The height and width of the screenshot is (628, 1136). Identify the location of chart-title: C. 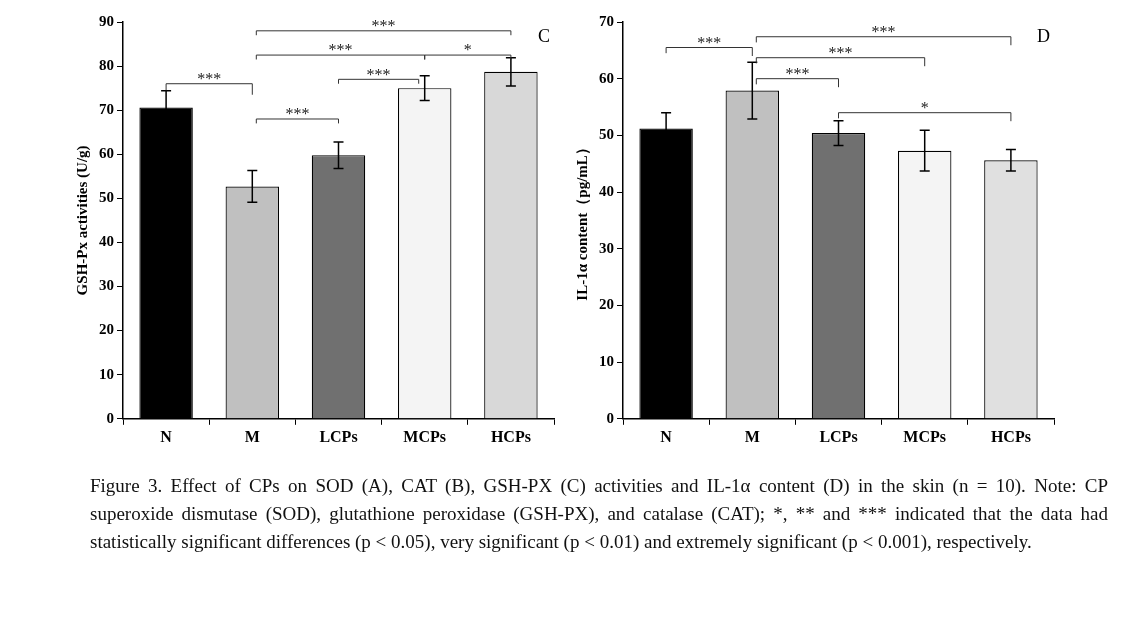
(543, 35).